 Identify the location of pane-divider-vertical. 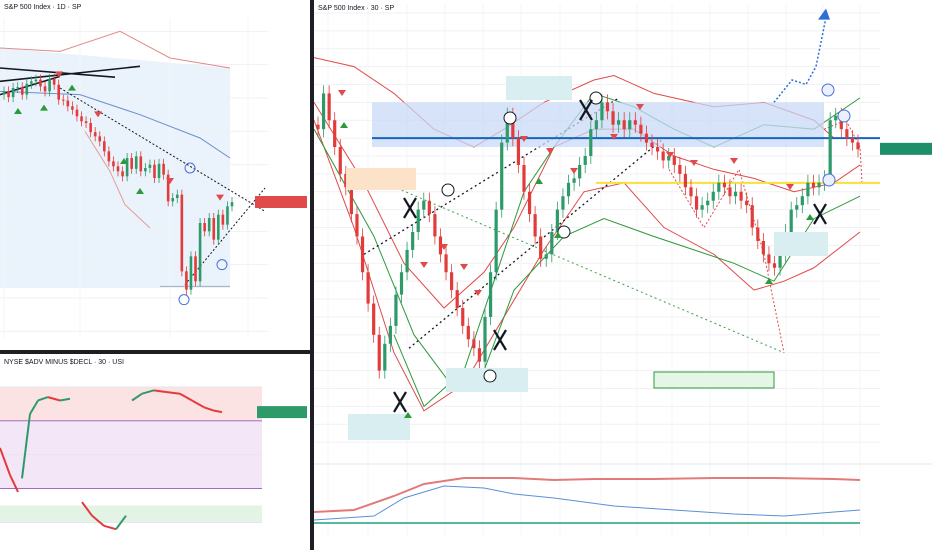
(312, 275).